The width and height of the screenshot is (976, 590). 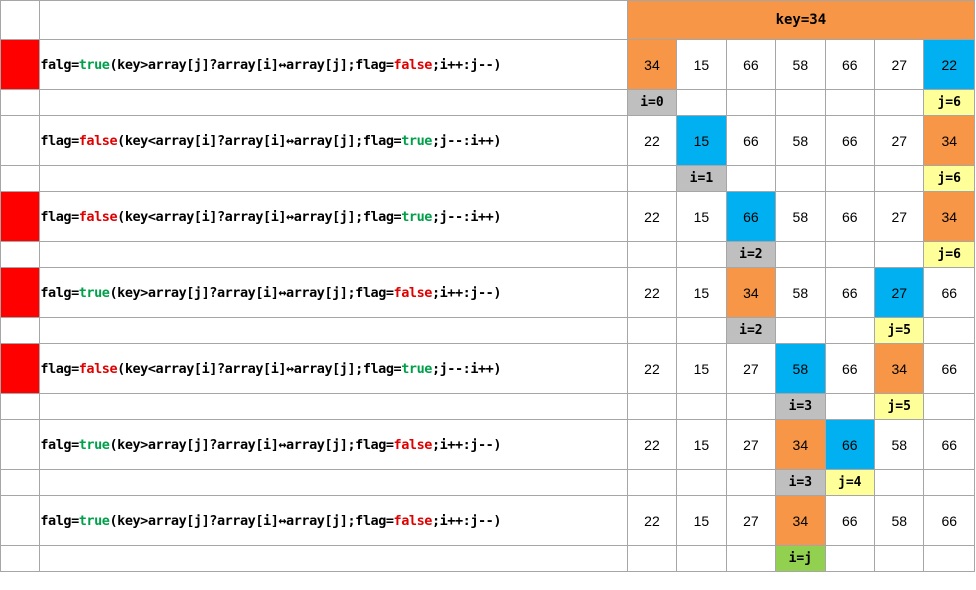 What do you see at coordinates (259, 216) in the screenshot?
I see `expression-token: (key<array[i]?array[i]↔array[j];flag=` at bounding box center [259, 216].